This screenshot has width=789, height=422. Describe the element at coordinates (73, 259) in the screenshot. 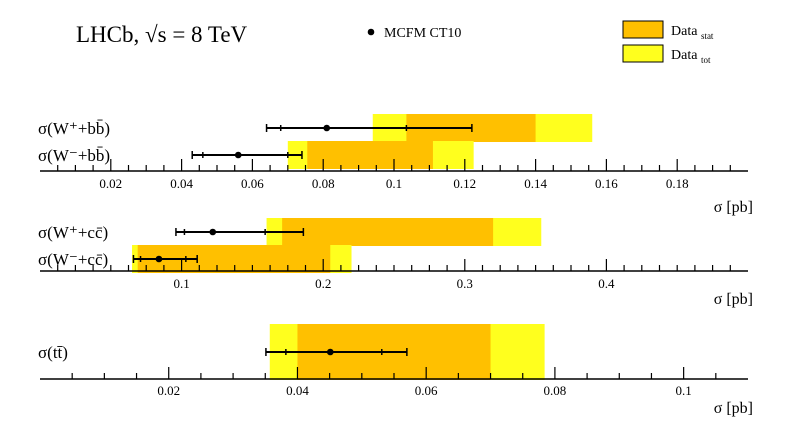

I see `row-label: σ(W⁻+cc̄)` at that location.